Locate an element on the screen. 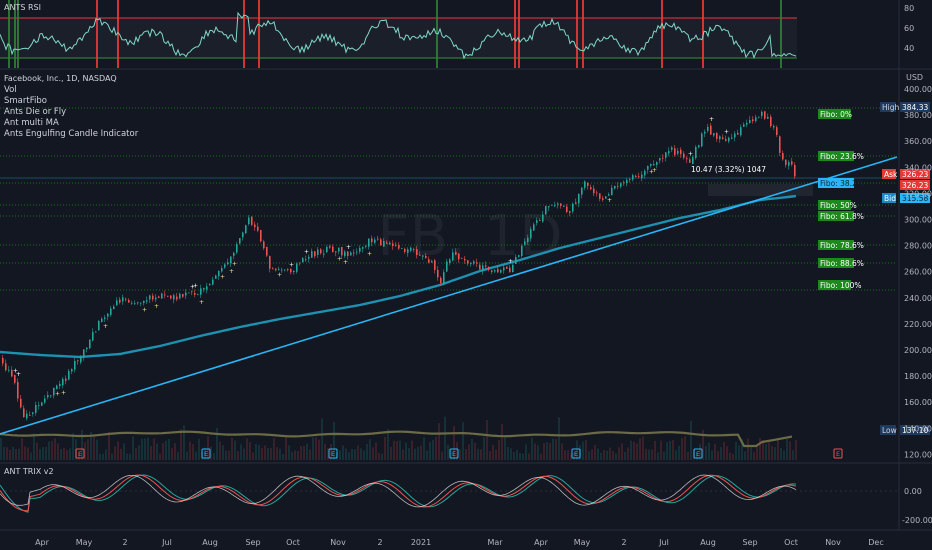 The width and height of the screenshot is (932, 550). legend-item: Ants Engulfing Candle Indicator is located at coordinates (71, 134).